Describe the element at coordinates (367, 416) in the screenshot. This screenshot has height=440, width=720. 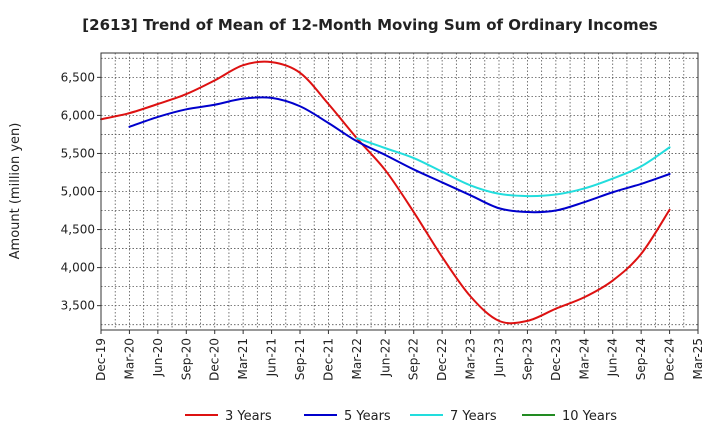
I see `legend-label-5-years: 5 Years` at that location.